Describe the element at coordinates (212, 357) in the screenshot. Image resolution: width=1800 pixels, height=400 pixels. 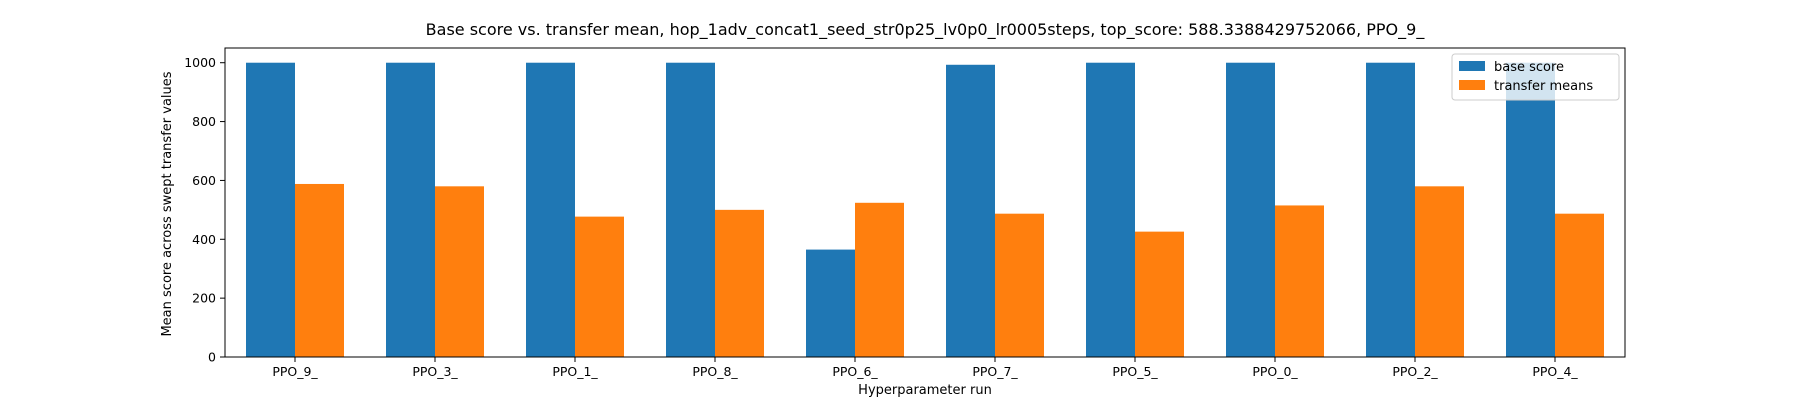
I see `y-tick-label: 0` at that location.